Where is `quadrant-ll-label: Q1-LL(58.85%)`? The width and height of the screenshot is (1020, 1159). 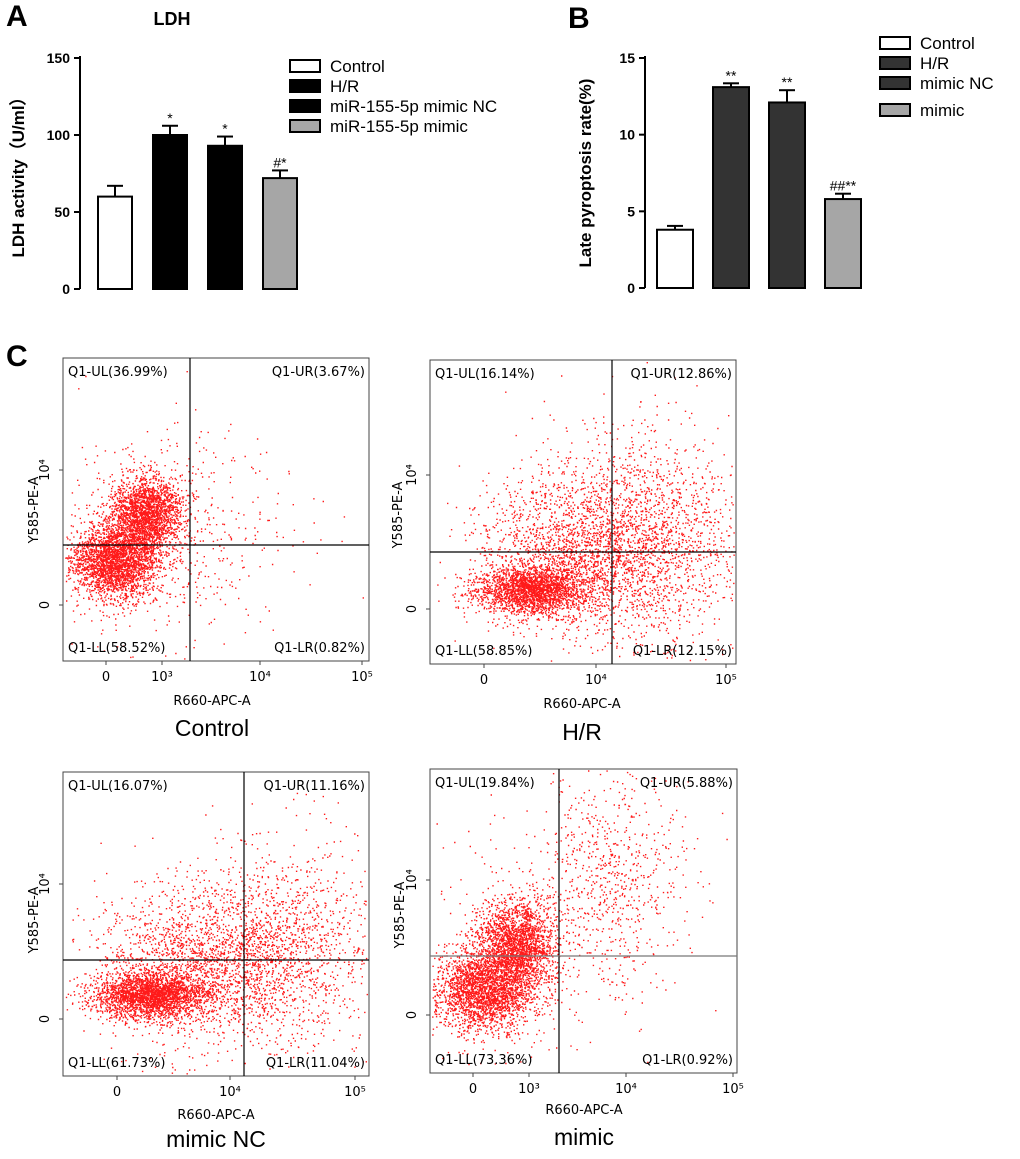 quadrant-ll-label: Q1-LL(58.85%) is located at coordinates (483, 651).